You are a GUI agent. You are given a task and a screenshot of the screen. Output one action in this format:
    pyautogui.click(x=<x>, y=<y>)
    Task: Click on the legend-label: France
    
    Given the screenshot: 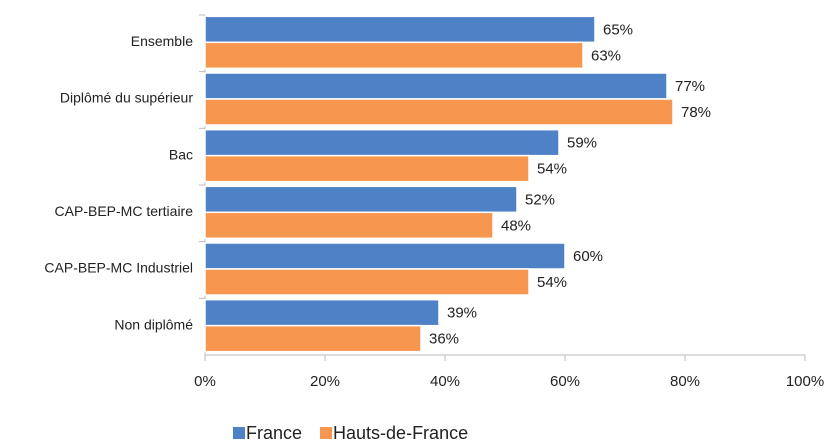 What is the action you would take?
    pyautogui.click(x=274, y=432)
    